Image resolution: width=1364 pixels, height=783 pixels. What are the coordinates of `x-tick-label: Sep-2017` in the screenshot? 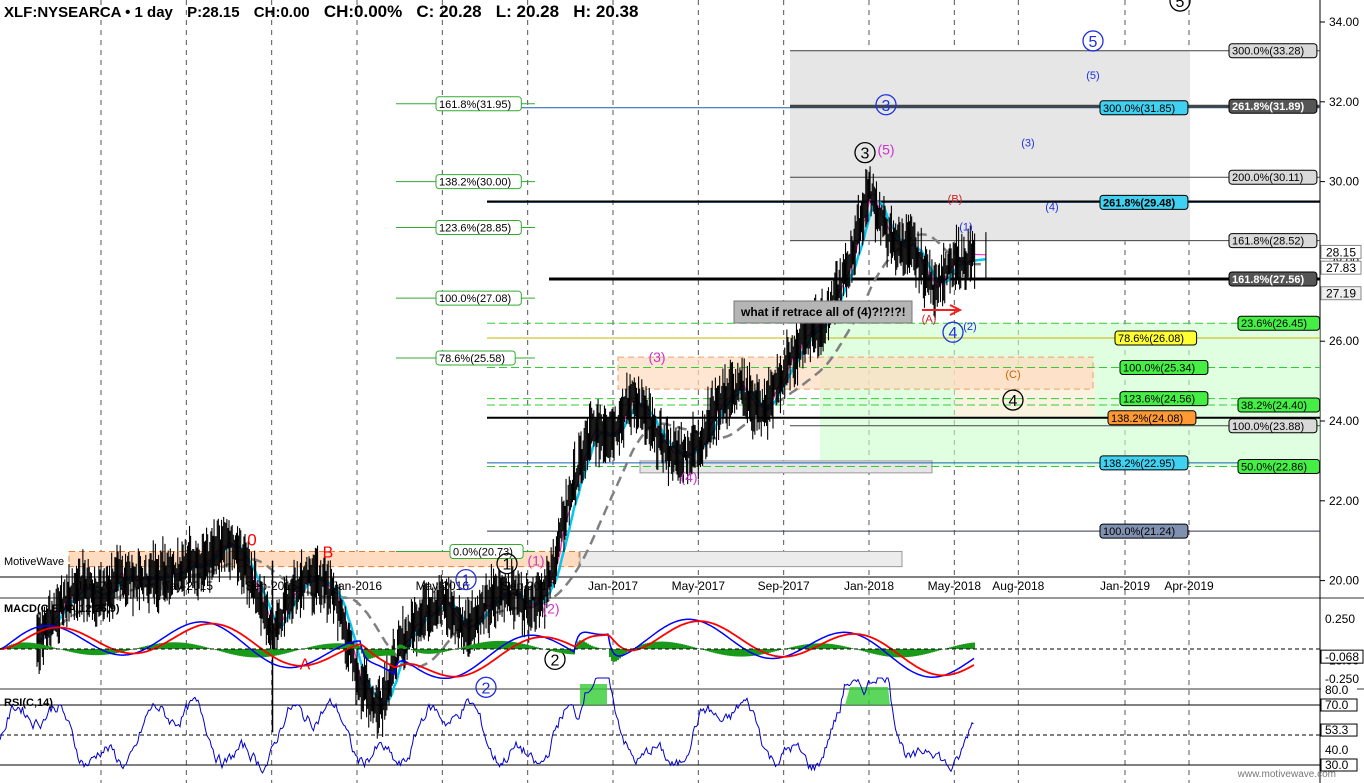 It's located at (784, 586).